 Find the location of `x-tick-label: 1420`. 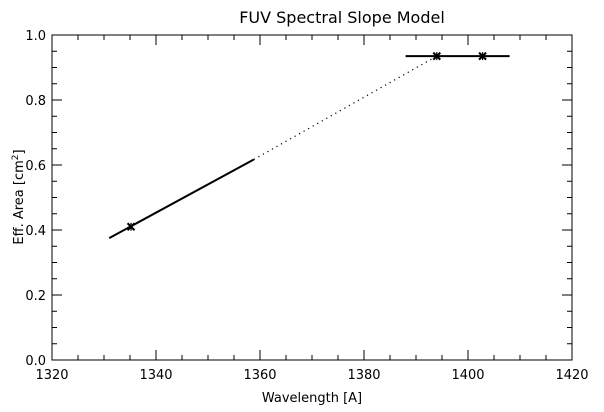

x-tick-label: 1420 is located at coordinates (571, 375).